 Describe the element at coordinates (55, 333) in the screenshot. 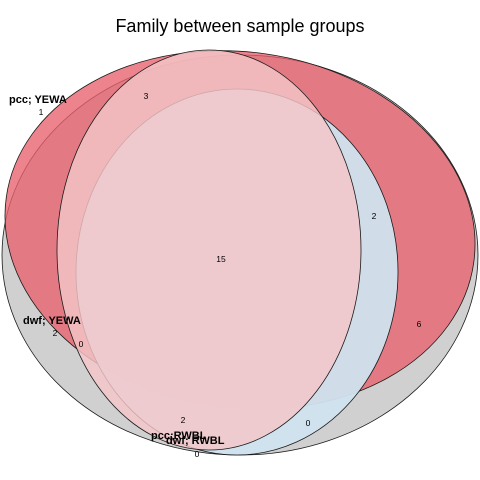

I see `count-dwf-yewa-only: 2` at that location.